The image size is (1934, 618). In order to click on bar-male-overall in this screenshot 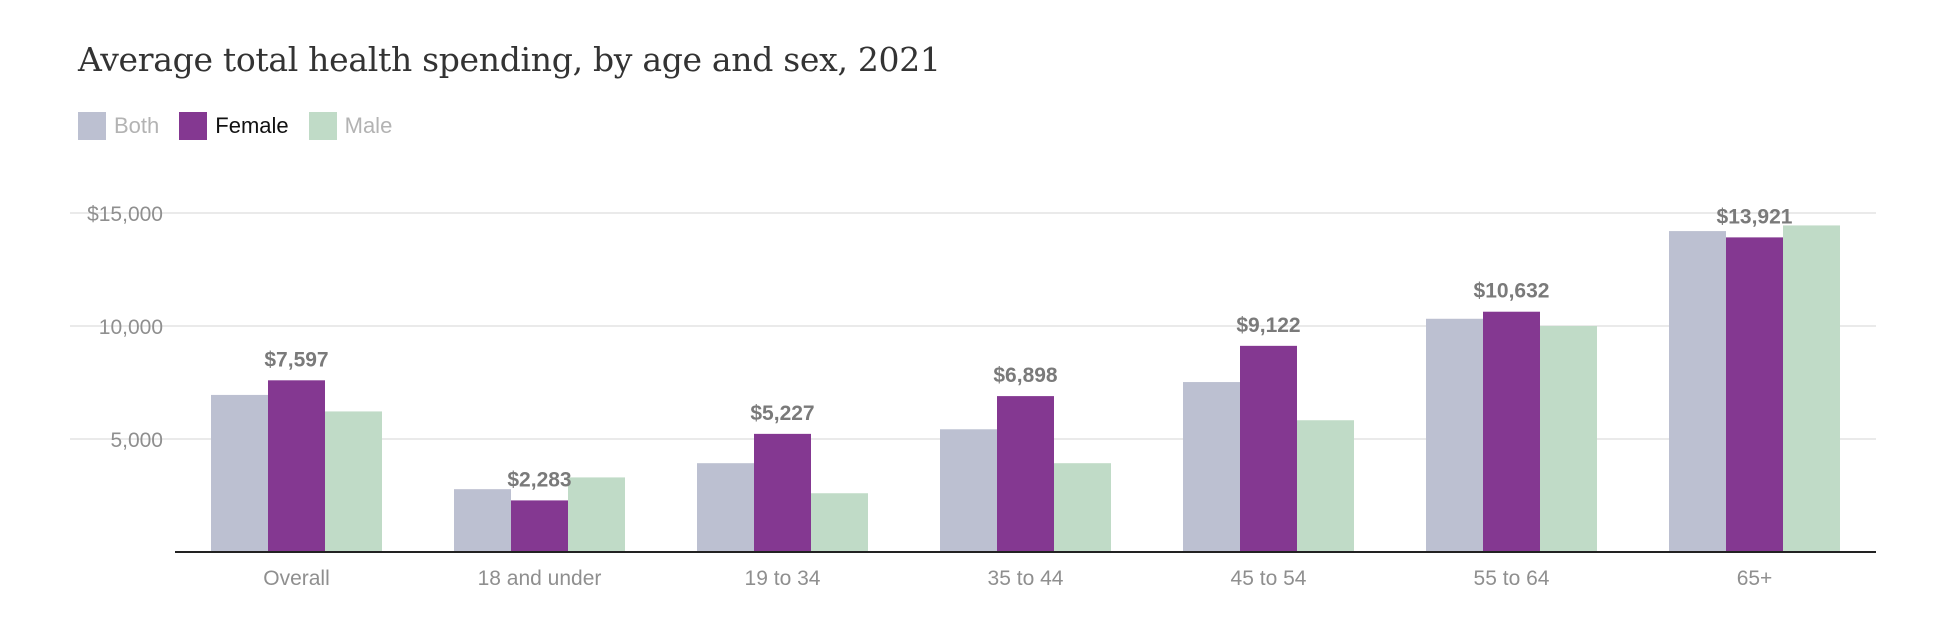, I will do `click(353, 481)`.